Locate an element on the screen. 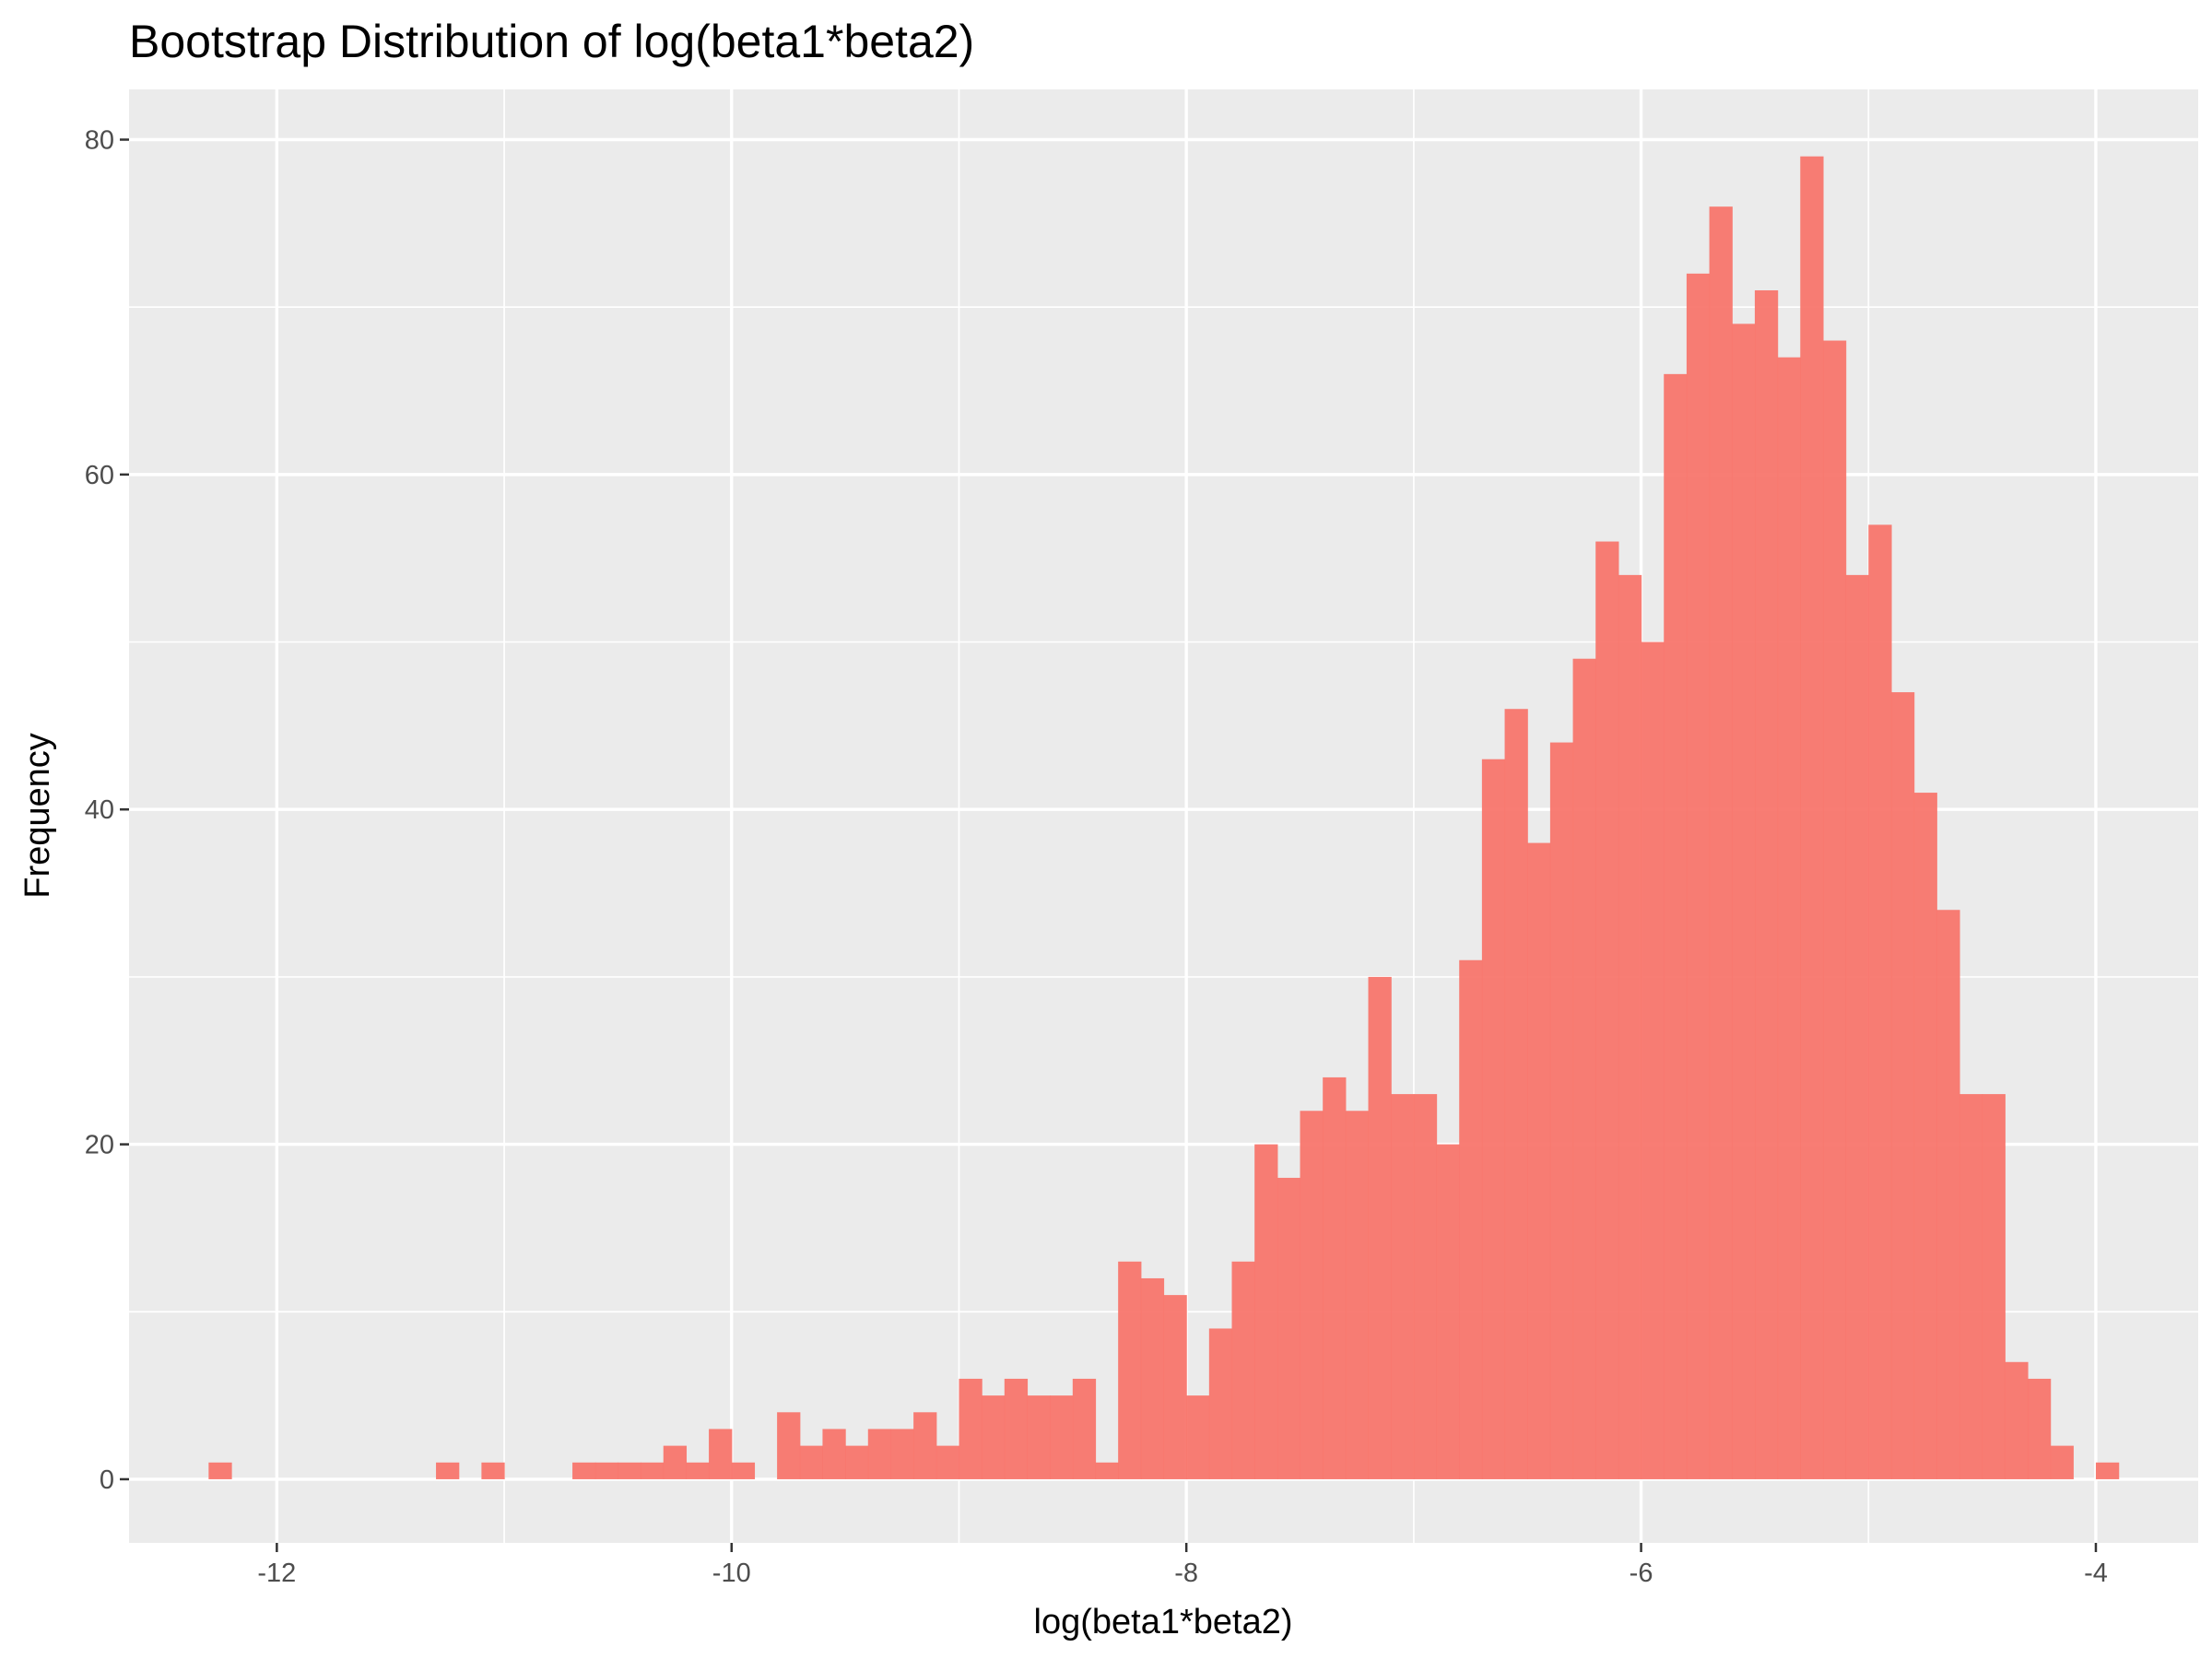  x-axis: -12 -10 -8 -6 -4 is located at coordinates (1182, 1565).